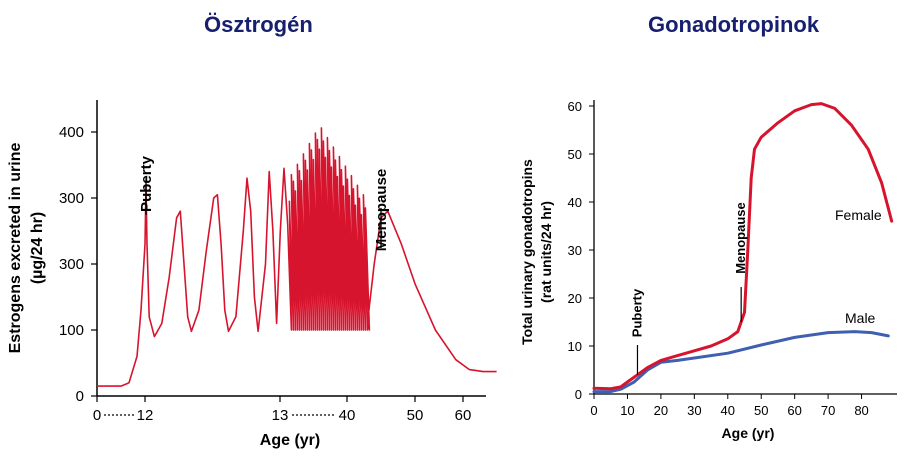  I want to click on chart-title-estrogen: Ösztrogén, so click(258, 24).